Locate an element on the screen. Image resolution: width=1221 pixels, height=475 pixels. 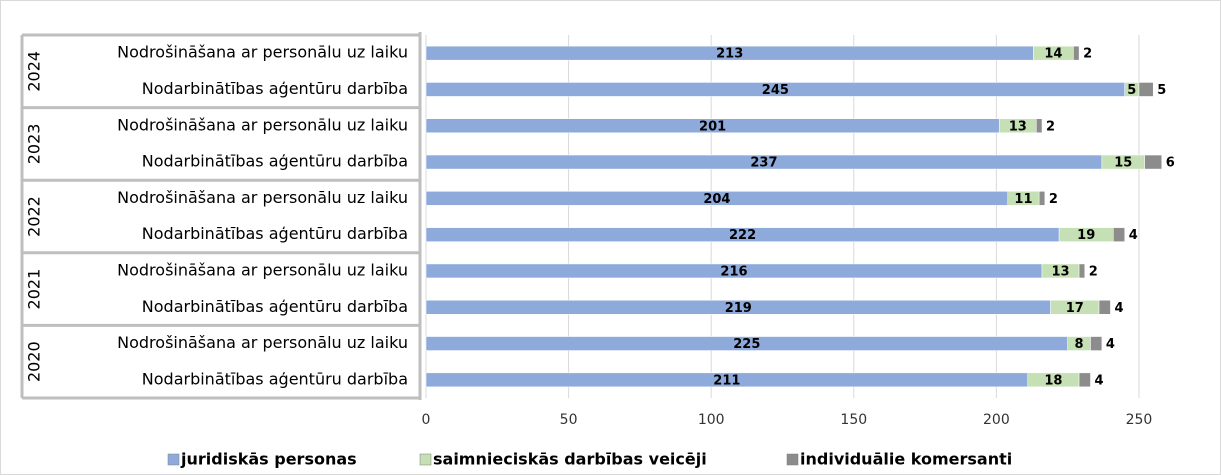
data-label: 237 is located at coordinates (763, 163).